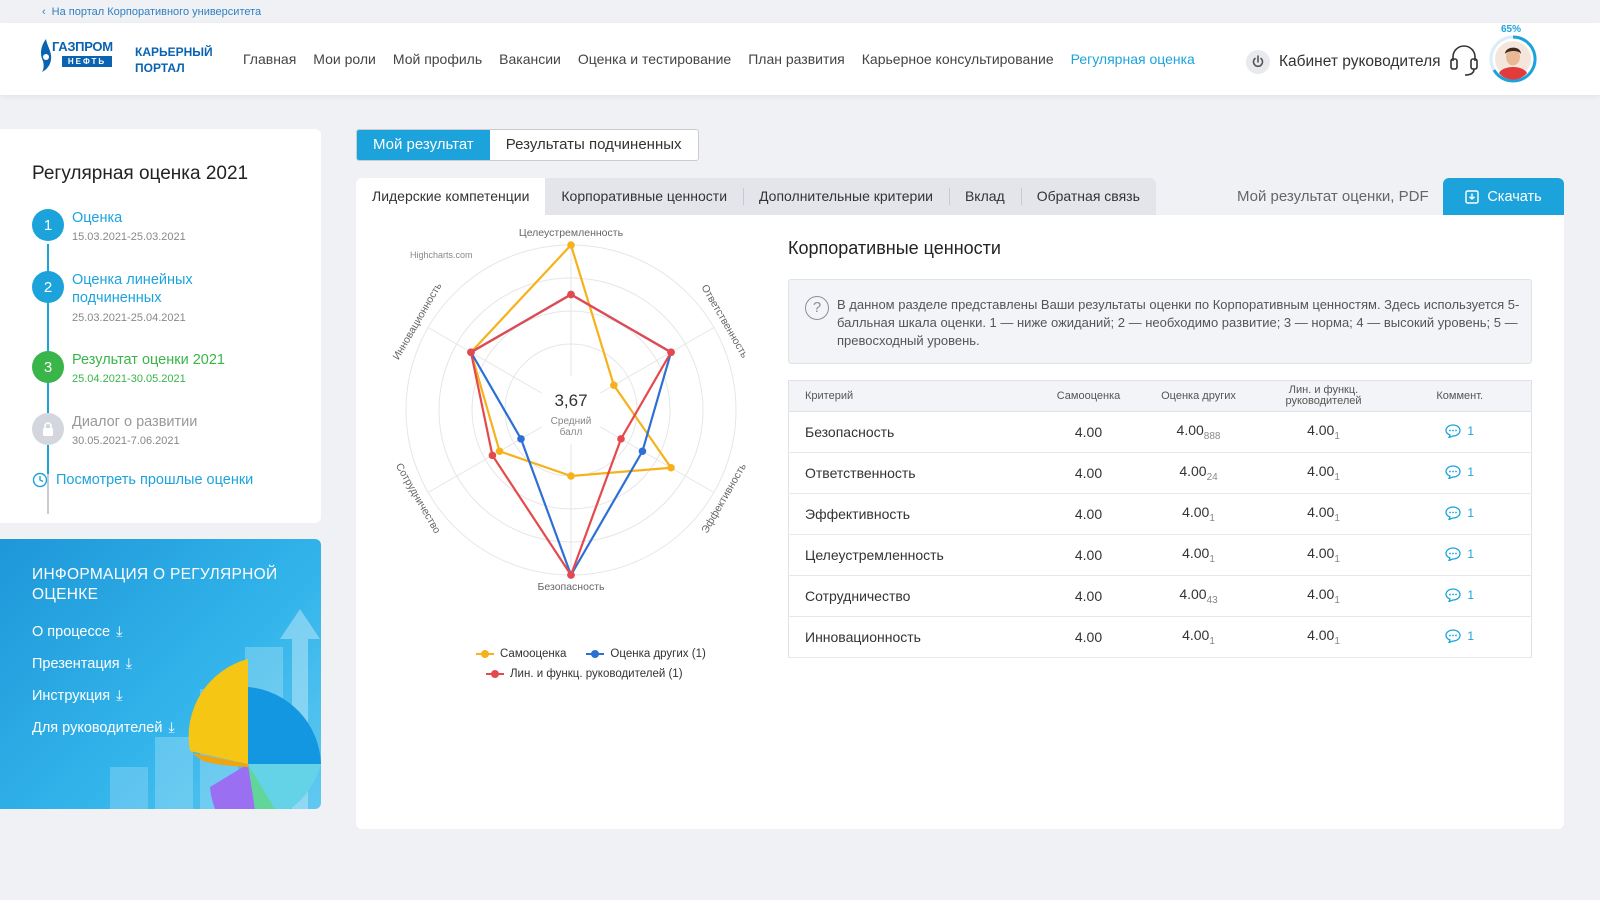 The image size is (1600, 900). I want to click on axis-label: Целеустремленность, so click(571, 233).